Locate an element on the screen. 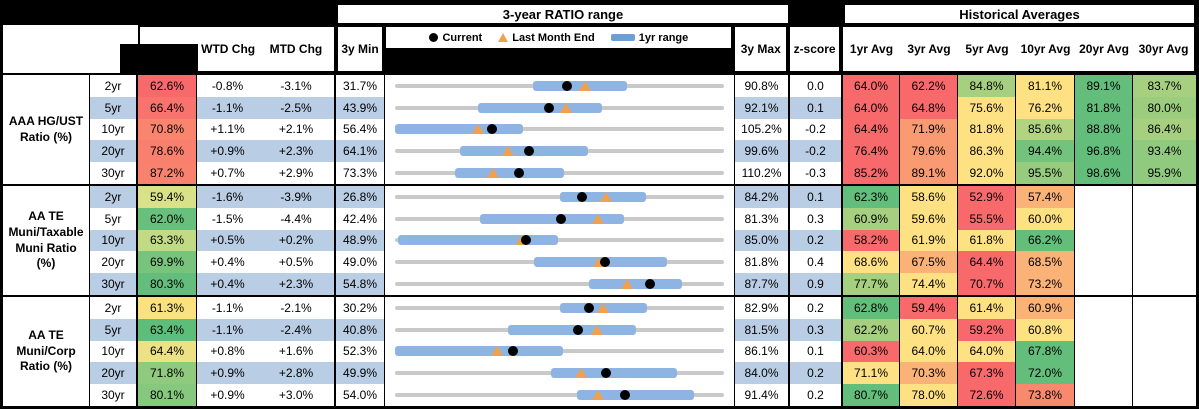 The height and width of the screenshot is (409, 1199). historical-avg-cell: 58.2% is located at coordinates (871, 240).